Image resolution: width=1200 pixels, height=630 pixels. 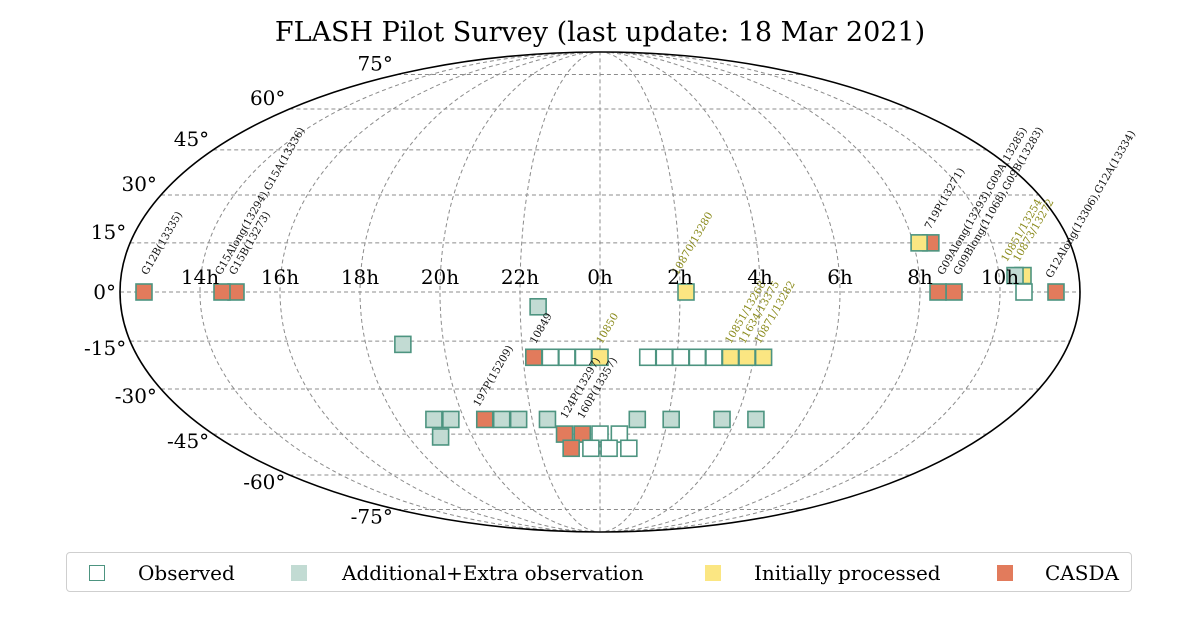 What do you see at coordinates (374, 64) in the screenshot?
I see `dec-tick-label: 75°` at bounding box center [374, 64].